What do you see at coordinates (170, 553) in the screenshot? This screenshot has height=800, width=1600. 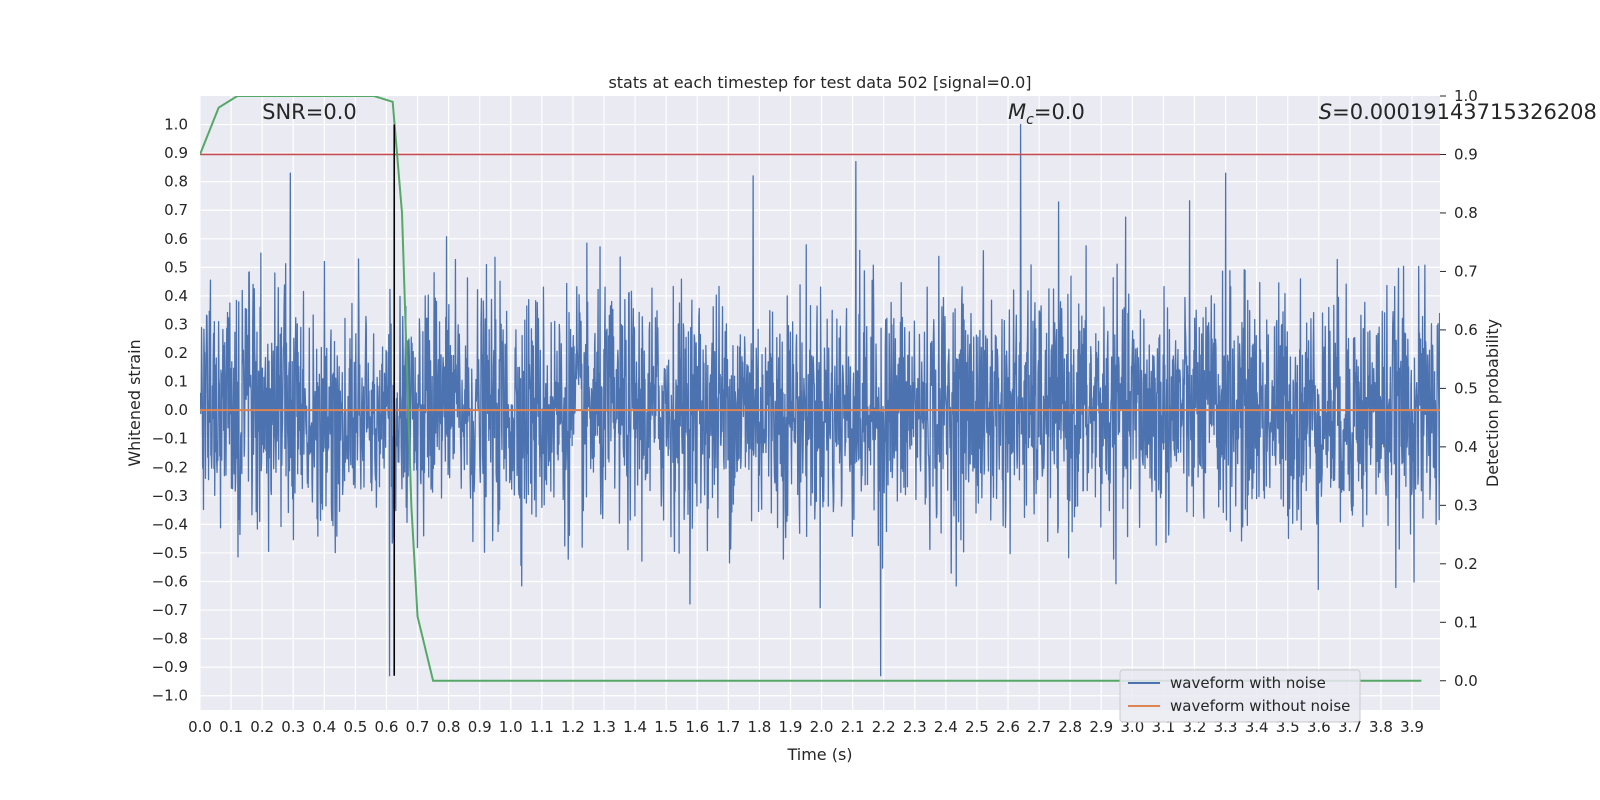 I see `y-tick-label: −0.5` at bounding box center [170, 553].